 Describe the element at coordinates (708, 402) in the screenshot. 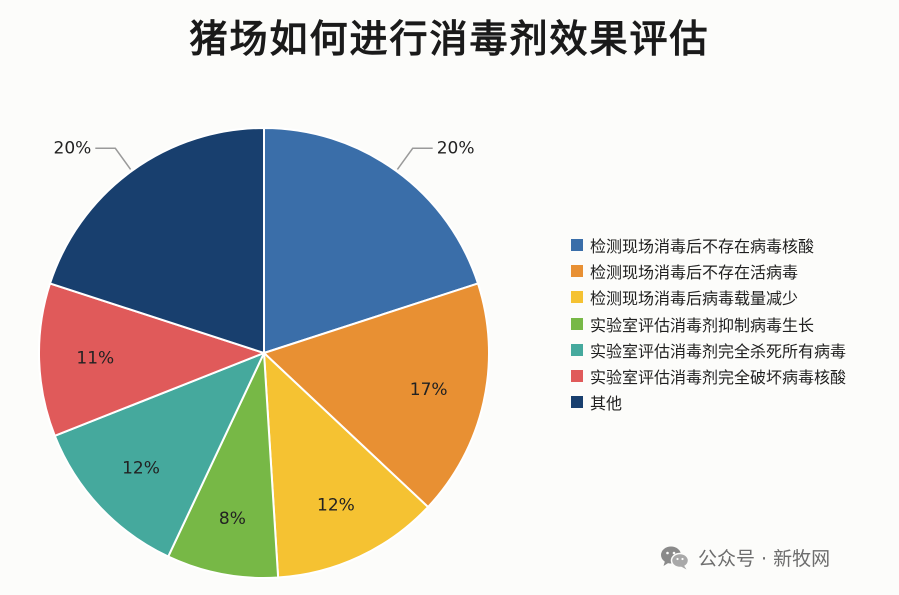

I see `legend-item-6: 其他` at that location.